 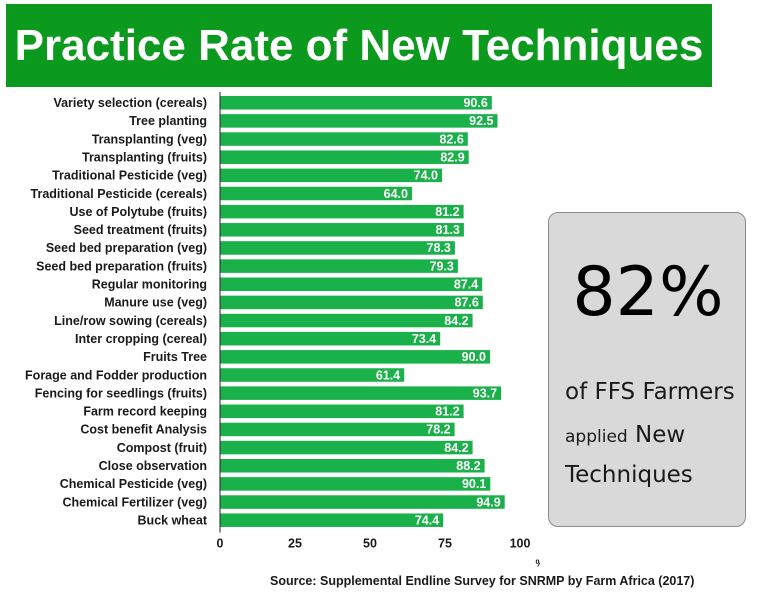 What do you see at coordinates (466, 303) in the screenshot?
I see `bar-value-label: 87.6` at bounding box center [466, 303].